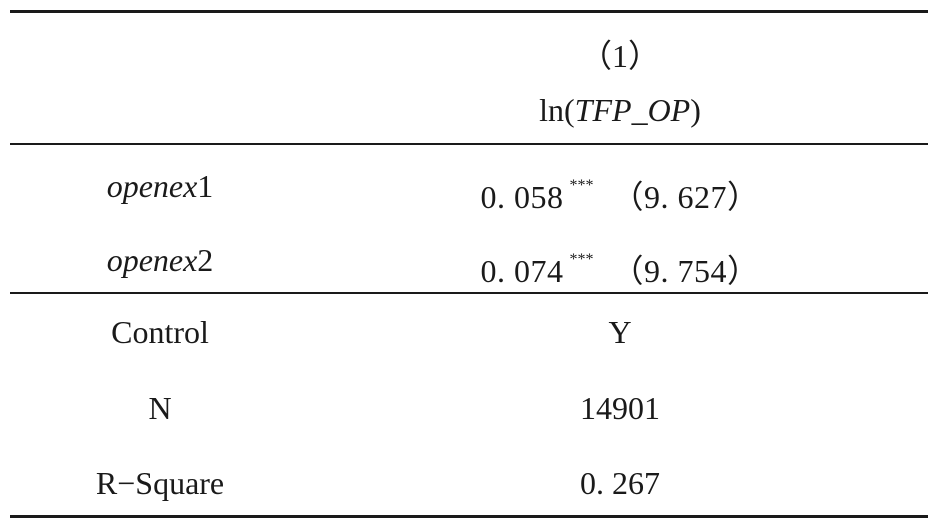  What do you see at coordinates (160, 332) in the screenshot?
I see `footer-label-control: Control` at bounding box center [160, 332].